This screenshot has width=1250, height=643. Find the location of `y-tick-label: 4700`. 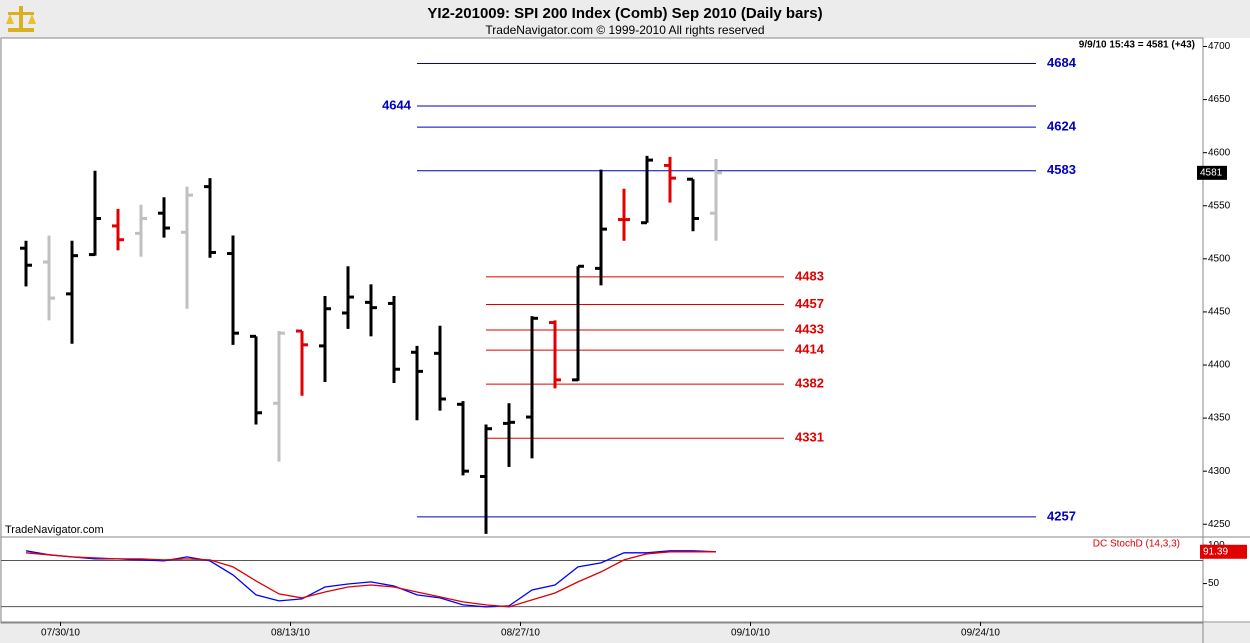

y-tick-label: 4700 is located at coordinates (1219, 46).